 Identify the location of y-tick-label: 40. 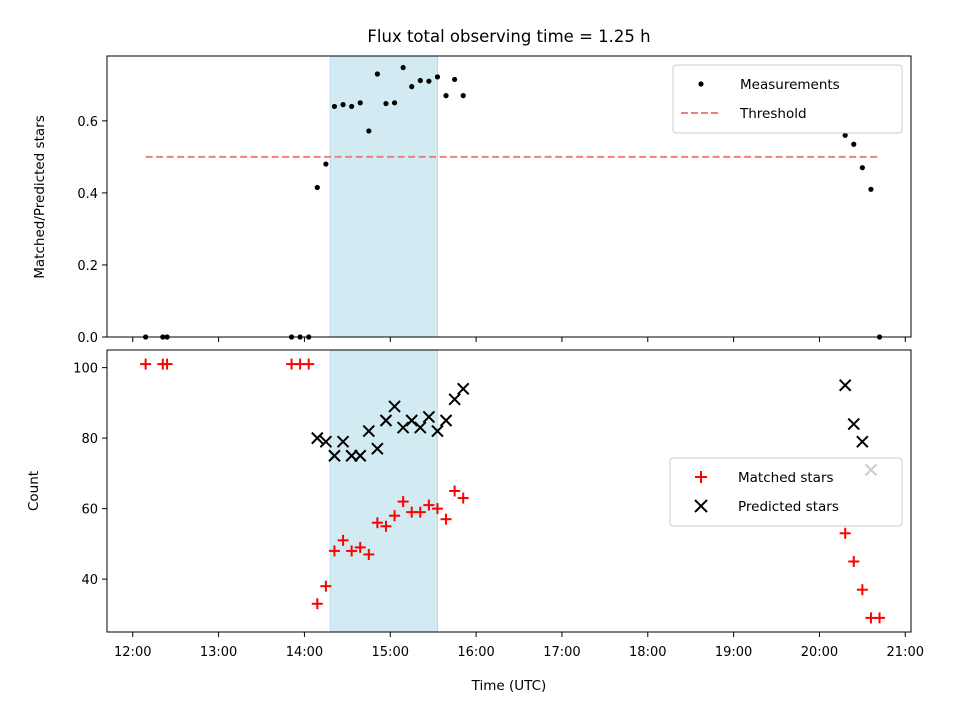
(89, 580).